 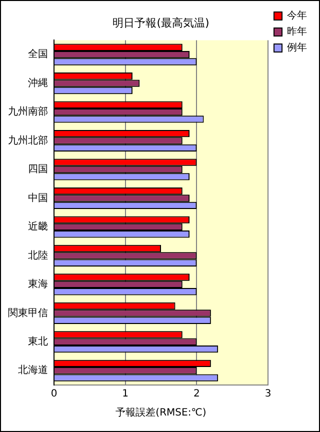 What do you see at coordinates (33, 370) in the screenshot?
I see `y-tick-label: 北海道` at bounding box center [33, 370].